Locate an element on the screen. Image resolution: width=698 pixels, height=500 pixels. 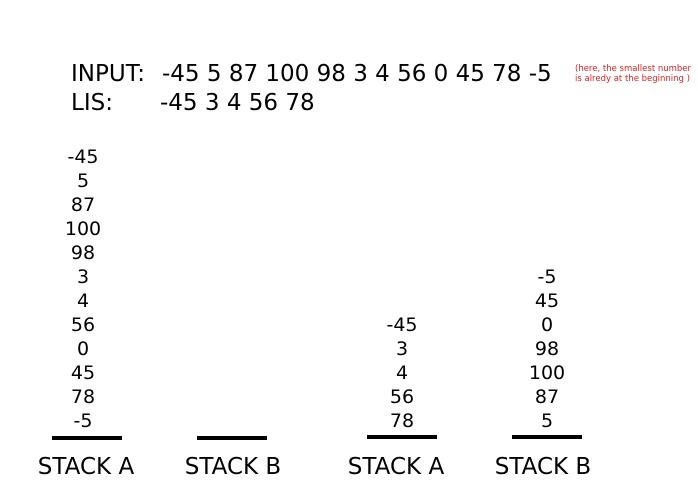
stack-a-result-base is located at coordinates (402, 437).